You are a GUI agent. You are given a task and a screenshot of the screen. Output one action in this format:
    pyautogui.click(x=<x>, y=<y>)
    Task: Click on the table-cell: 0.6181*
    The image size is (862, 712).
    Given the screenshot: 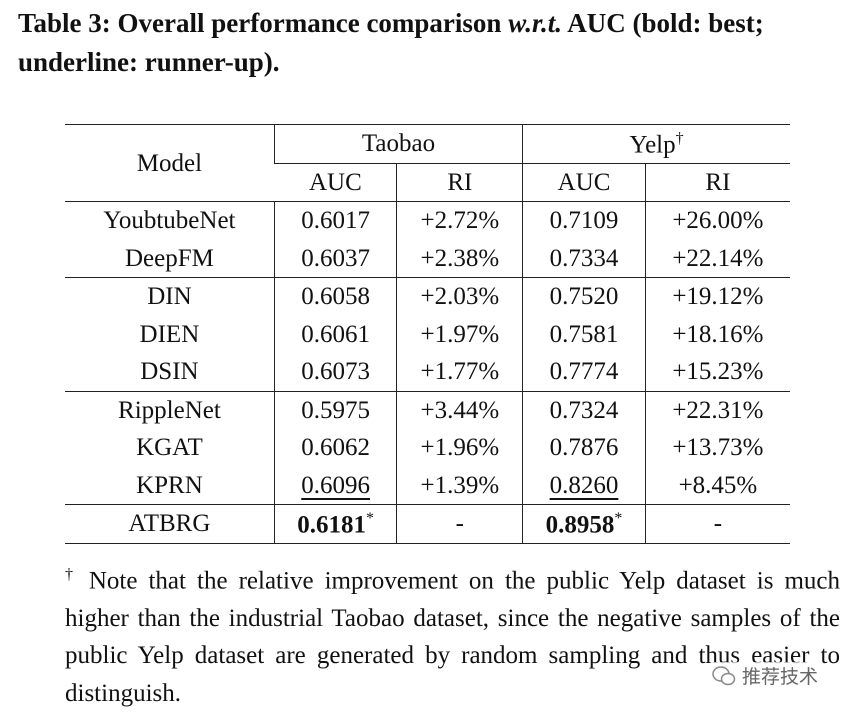 What is the action you would take?
    pyautogui.click(x=335, y=524)
    